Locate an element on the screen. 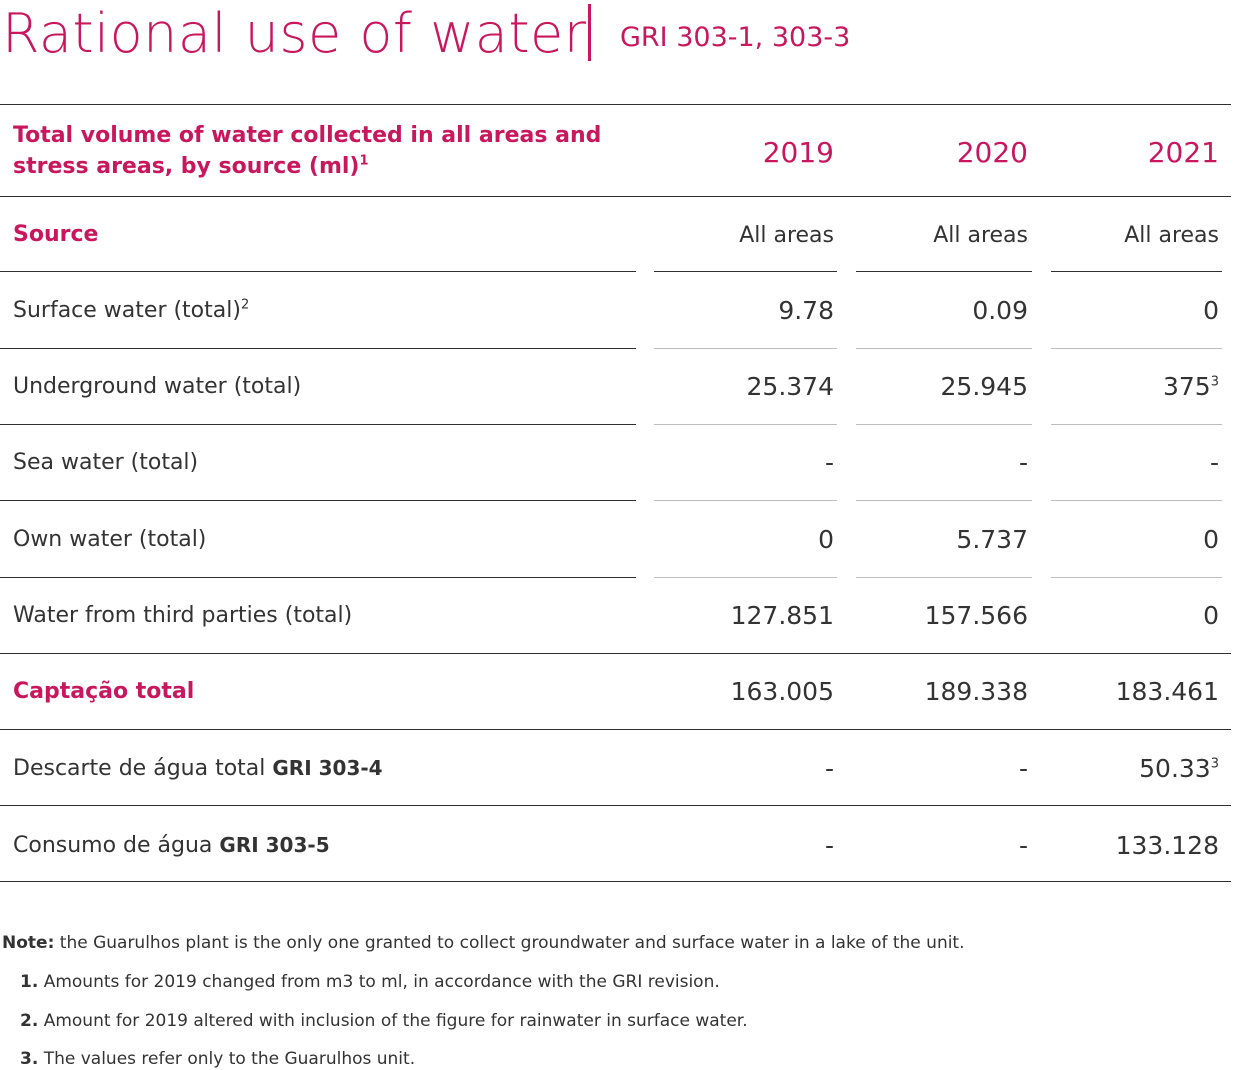 This screenshot has height=1070, width=1241. table-bottom-rule is located at coordinates (615, 881).